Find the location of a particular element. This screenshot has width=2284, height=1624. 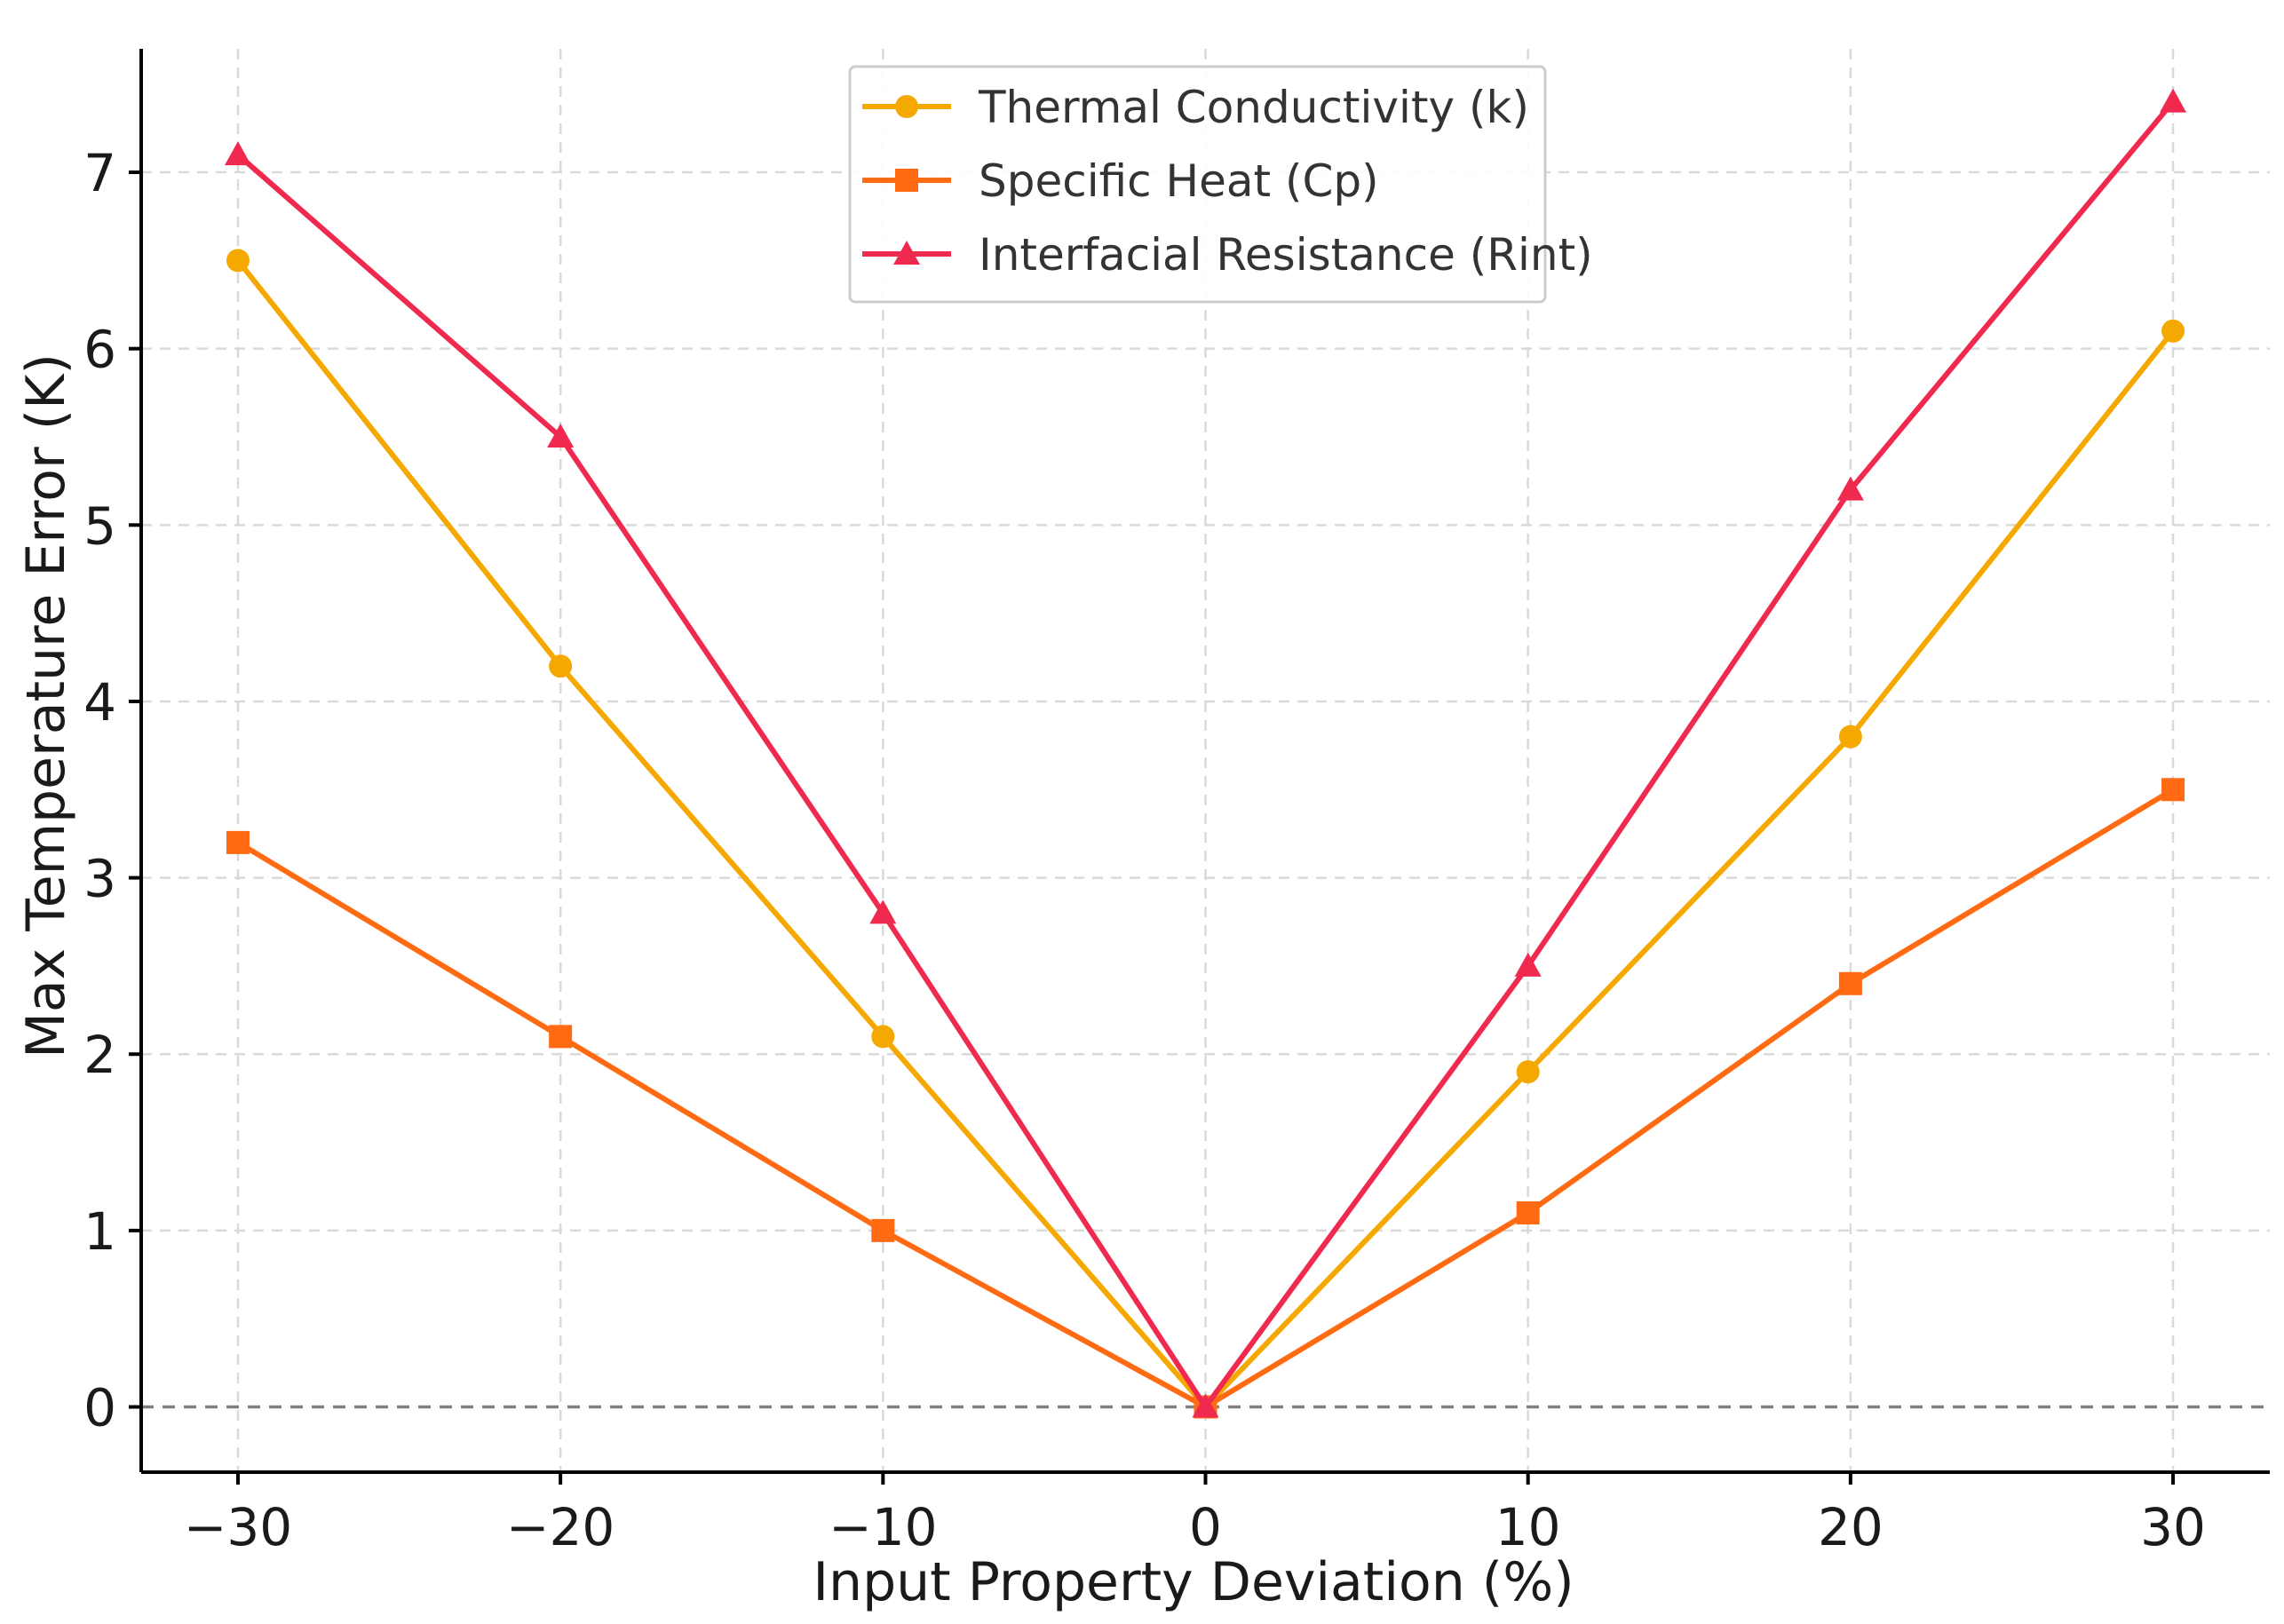

legend-item-interfacial-resistance: Interfacial Resistance (Rint) is located at coordinates (1227, 255).